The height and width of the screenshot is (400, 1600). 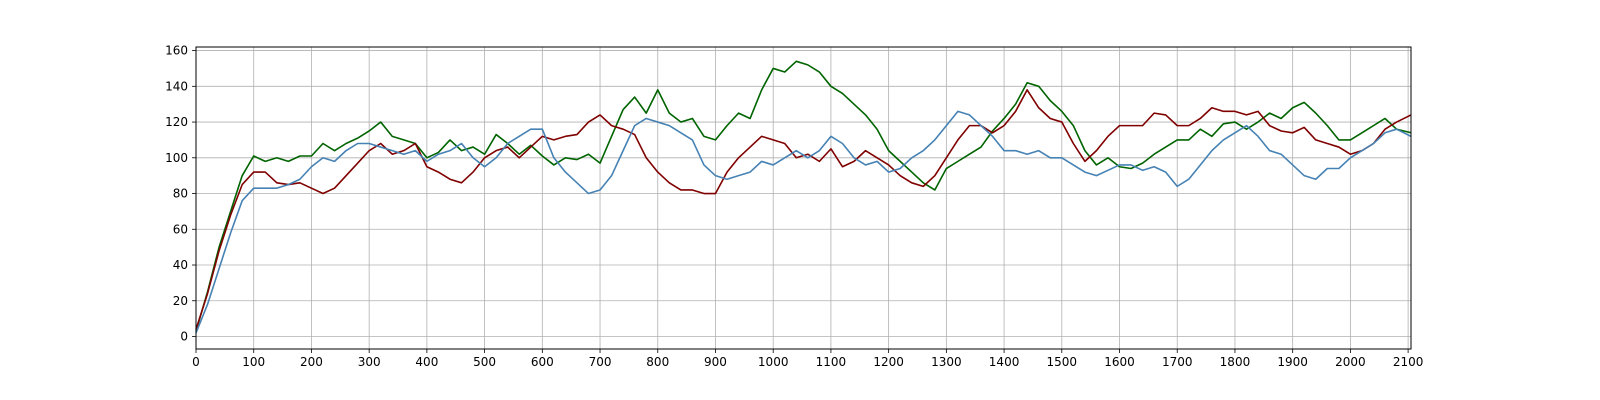 What do you see at coordinates (426, 362) in the screenshot?
I see `x-tick-label: 400` at bounding box center [426, 362].